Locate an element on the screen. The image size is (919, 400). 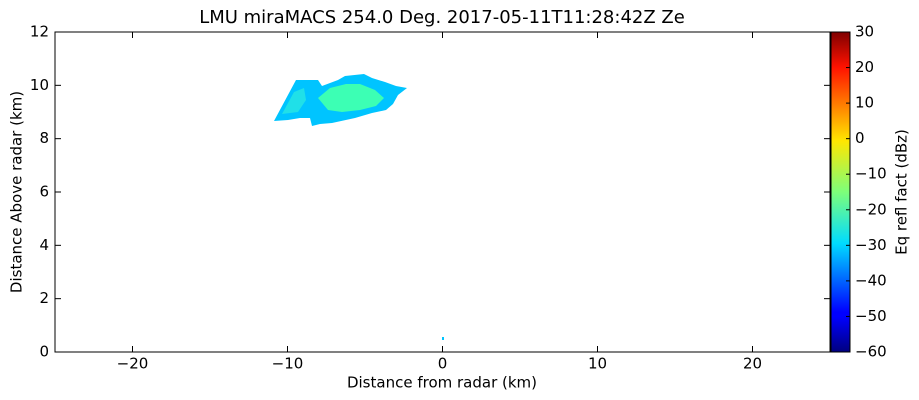
y-axis-label: Distance Above radar (km) is located at coordinates (17, 192).